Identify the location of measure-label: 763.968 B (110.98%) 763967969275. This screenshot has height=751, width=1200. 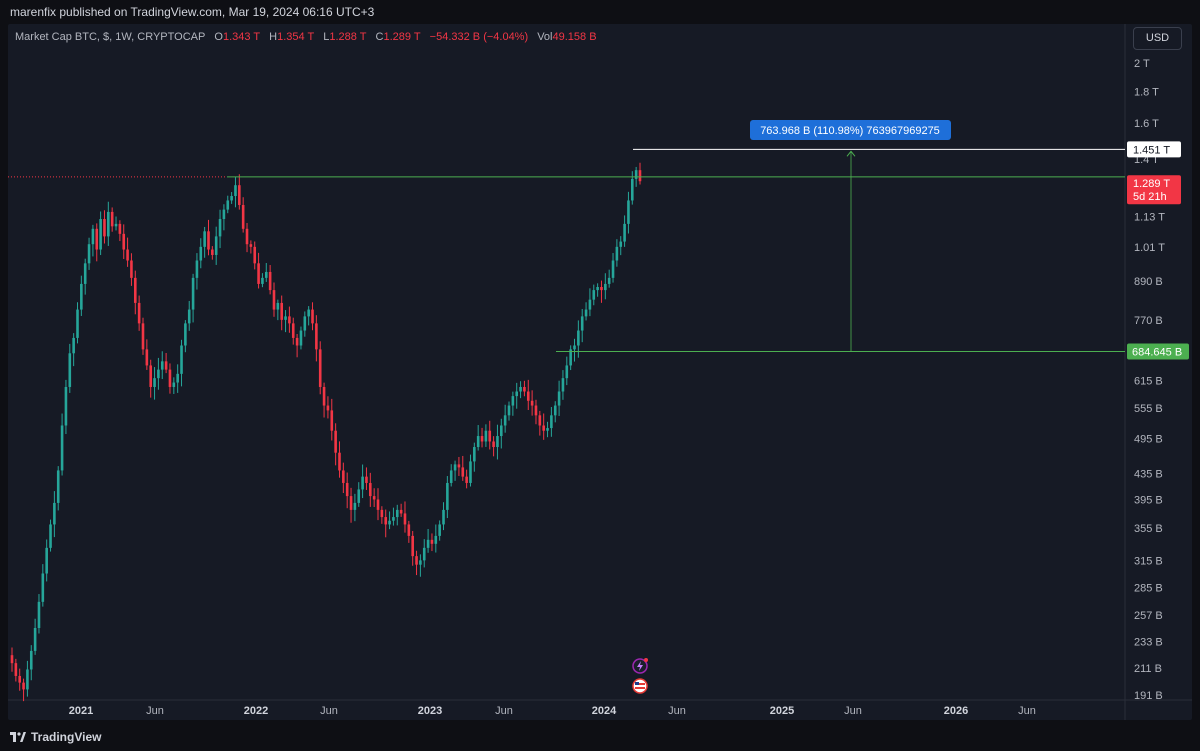
(850, 131).